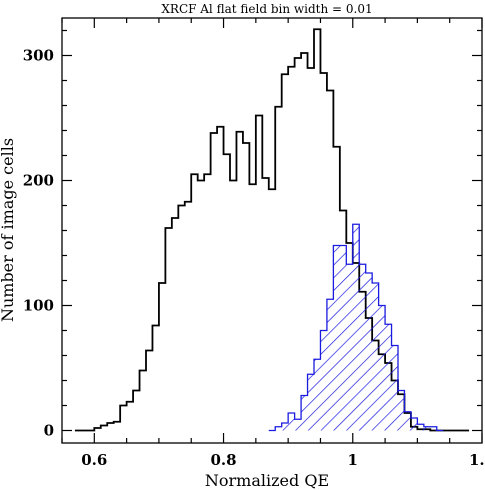  Describe the element at coordinates (49, 431) in the screenshot. I see `y-tick-label: 0` at that location.